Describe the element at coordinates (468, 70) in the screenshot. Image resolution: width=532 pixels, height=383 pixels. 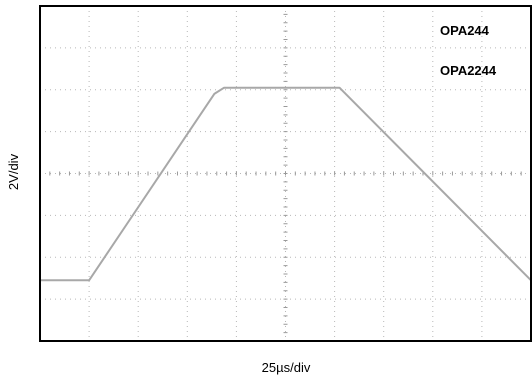
I see `annotation-opa2244: OPA2244` at that location.